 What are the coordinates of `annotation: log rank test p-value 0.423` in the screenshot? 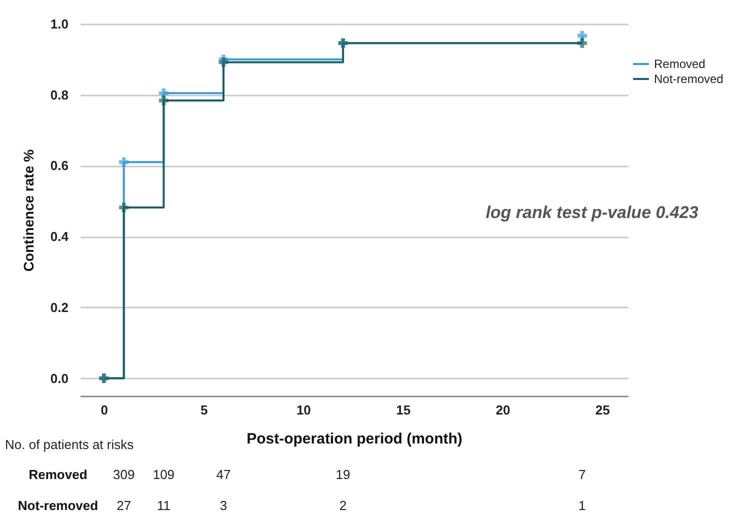 It's located at (592, 212).